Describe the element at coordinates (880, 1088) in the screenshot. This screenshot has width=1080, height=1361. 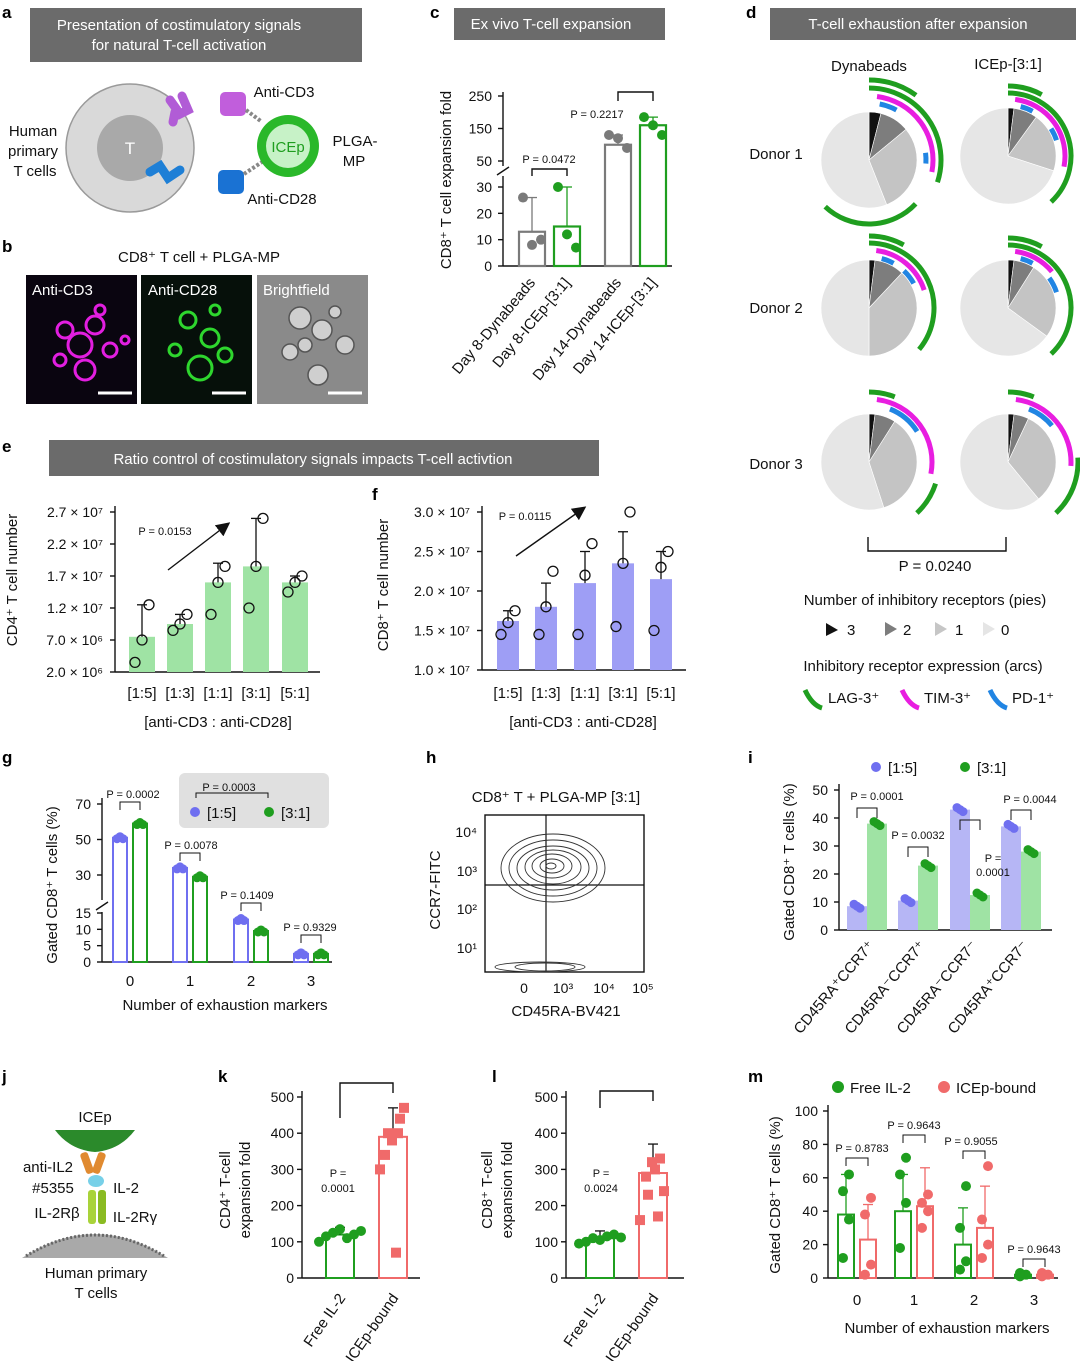
I see `panel-m-legend-1: Free IL-2` at that location.